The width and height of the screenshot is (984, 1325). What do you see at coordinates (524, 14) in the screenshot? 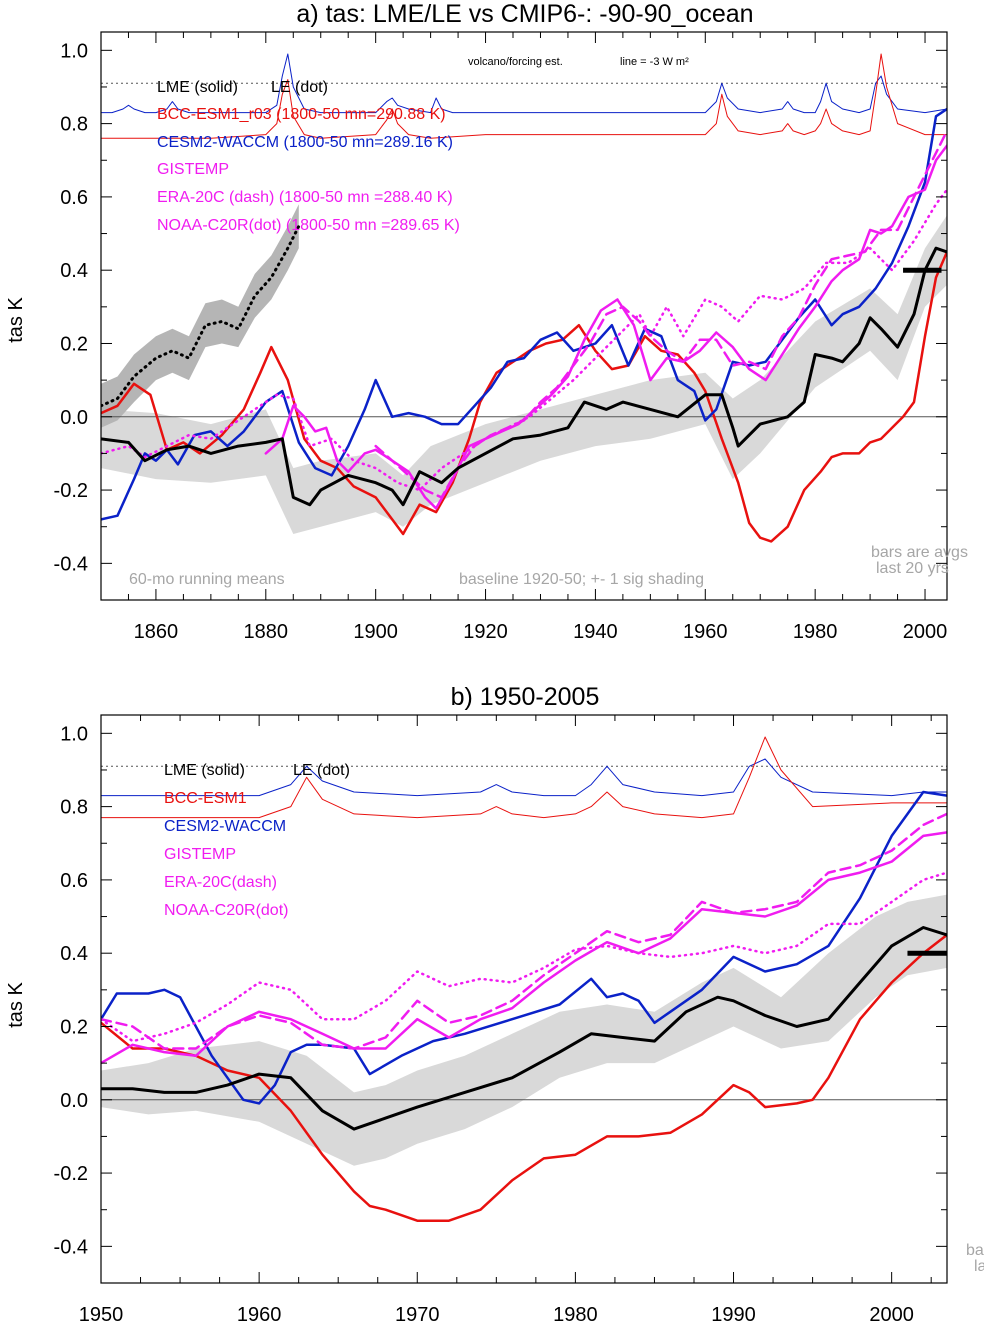
I see `panel-a-title: a) tas: LME/LE vs CMIP6-: -90-90_ocean` at bounding box center [524, 14].